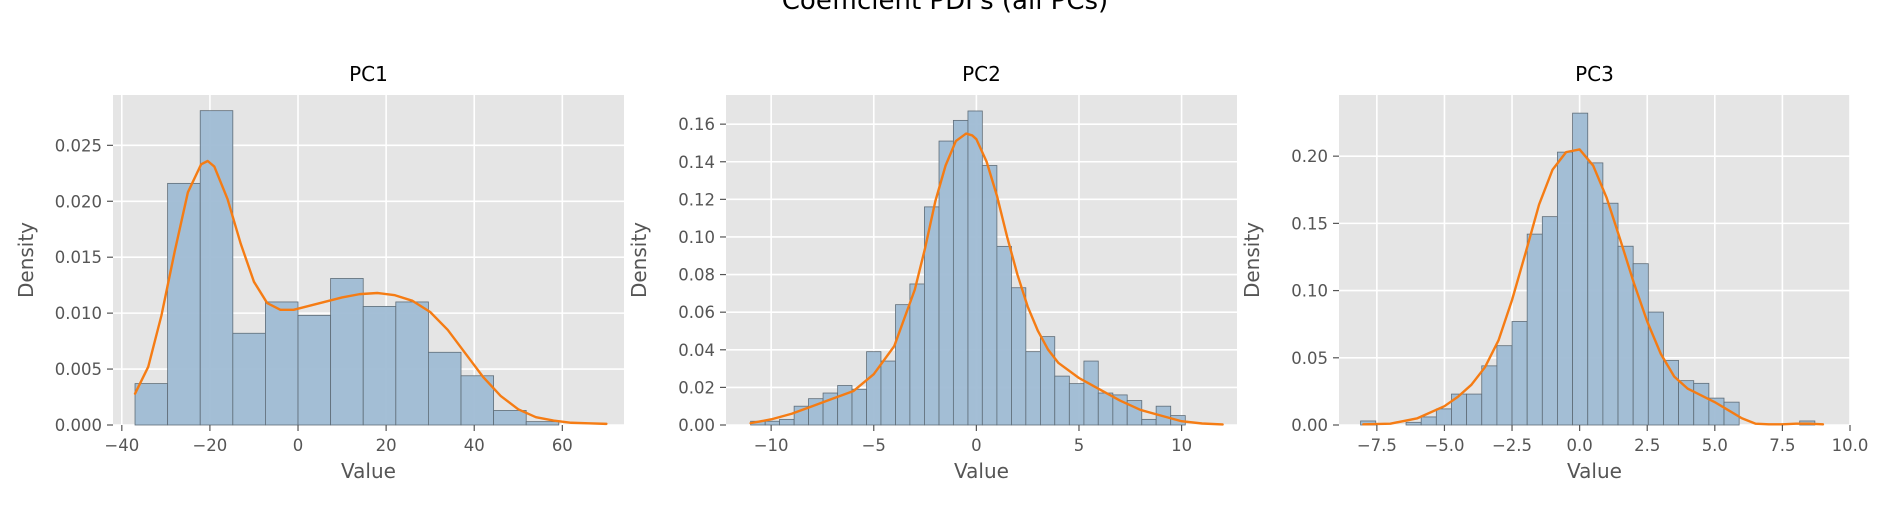 This screenshot has width=1890, height=508. Describe the element at coordinates (696, 199) in the screenshot. I see `y-tick-label: 0.12` at that location.